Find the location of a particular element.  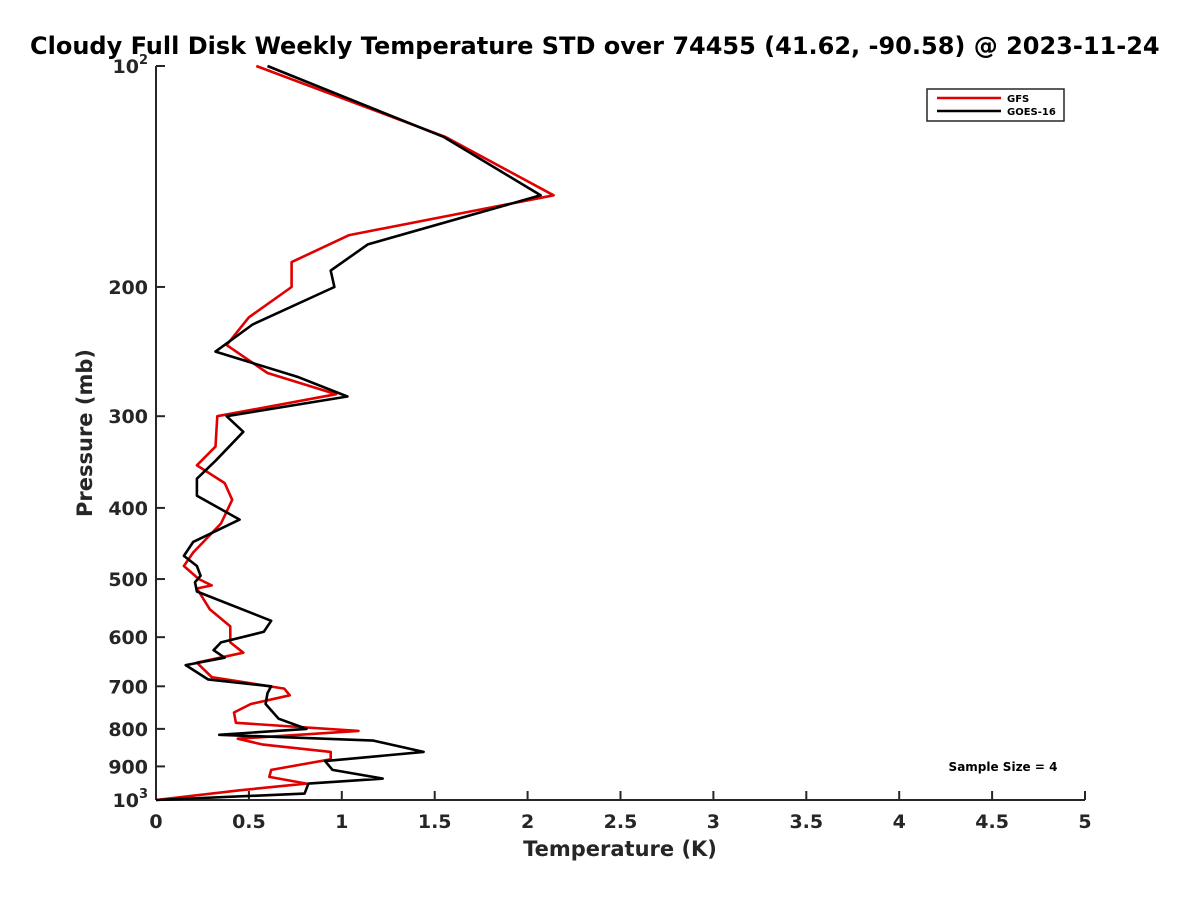

x-tick-label: 4.5 is located at coordinates (992, 822).